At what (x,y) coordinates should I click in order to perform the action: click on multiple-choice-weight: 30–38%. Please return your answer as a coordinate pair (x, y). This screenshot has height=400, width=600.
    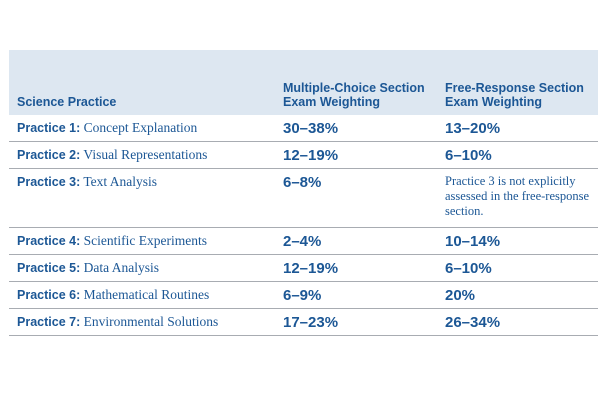
    Looking at the image, I should click on (311, 128).